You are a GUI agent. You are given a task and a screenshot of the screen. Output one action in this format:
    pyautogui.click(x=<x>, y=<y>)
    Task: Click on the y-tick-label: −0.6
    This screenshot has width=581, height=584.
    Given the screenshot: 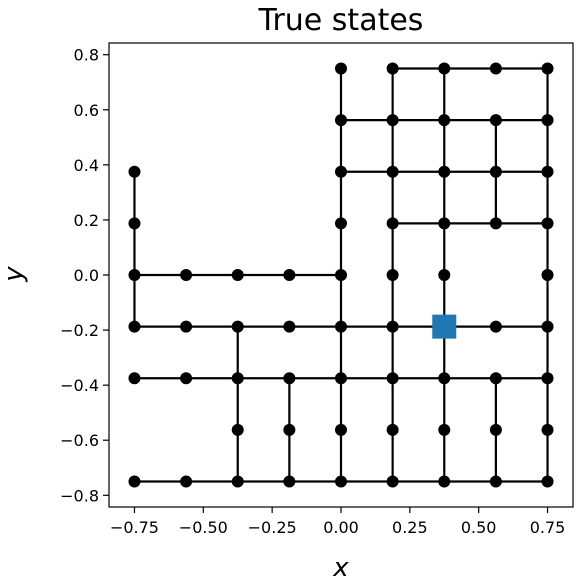 What is the action you would take?
    pyautogui.click(x=79, y=440)
    